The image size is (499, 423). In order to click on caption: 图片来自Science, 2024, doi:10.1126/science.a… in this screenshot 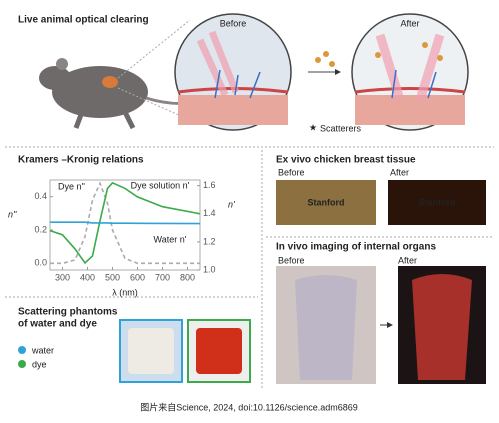, I will do `click(248, 406)`.